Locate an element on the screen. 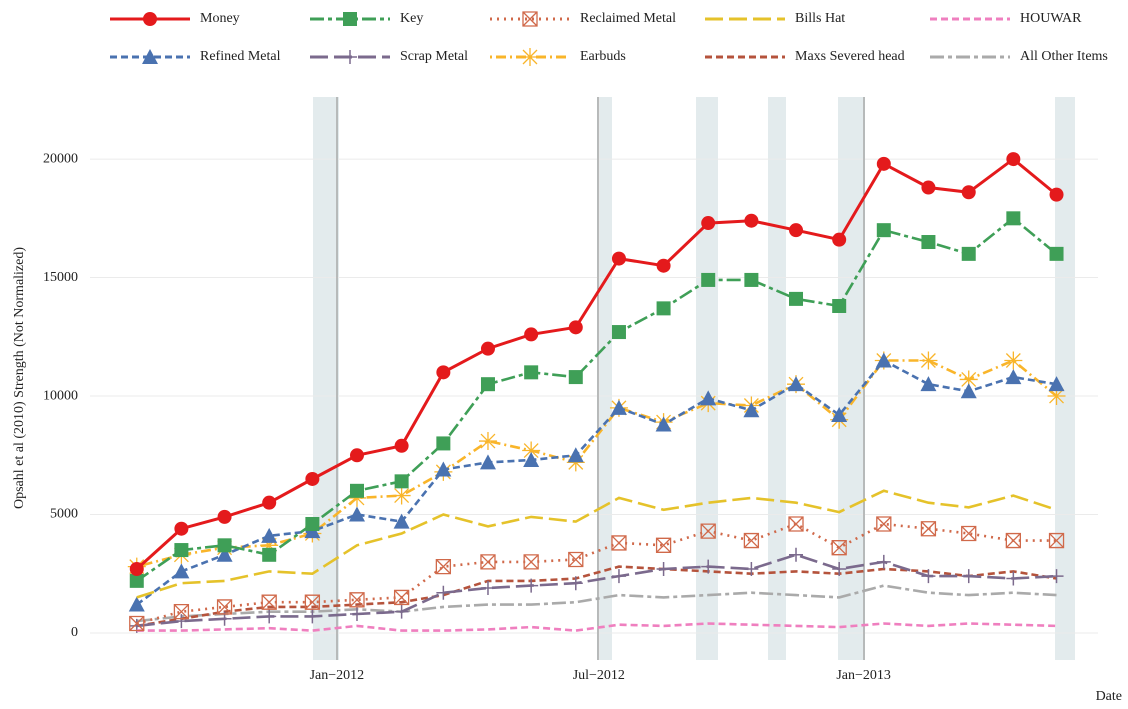  legend-label: Reclaimed Metal is located at coordinates (628, 18).